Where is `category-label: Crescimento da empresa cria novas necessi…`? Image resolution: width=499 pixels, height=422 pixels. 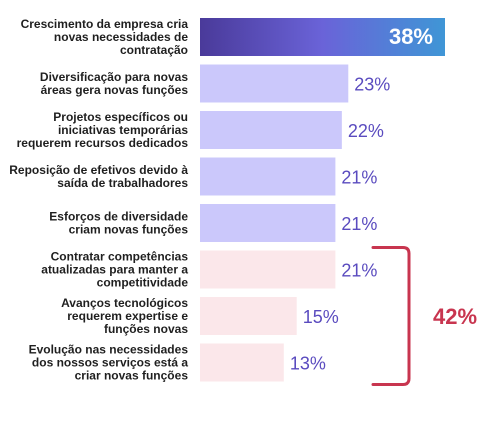 category-label: Crescimento da empresa cria novas necessi… is located at coordinates (105, 37).